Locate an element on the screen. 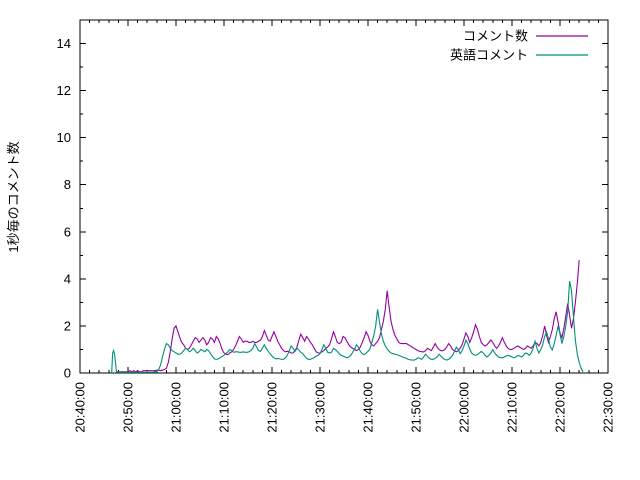  y-axis-title: 1秒毎のコメント数 is located at coordinates (13, 196).